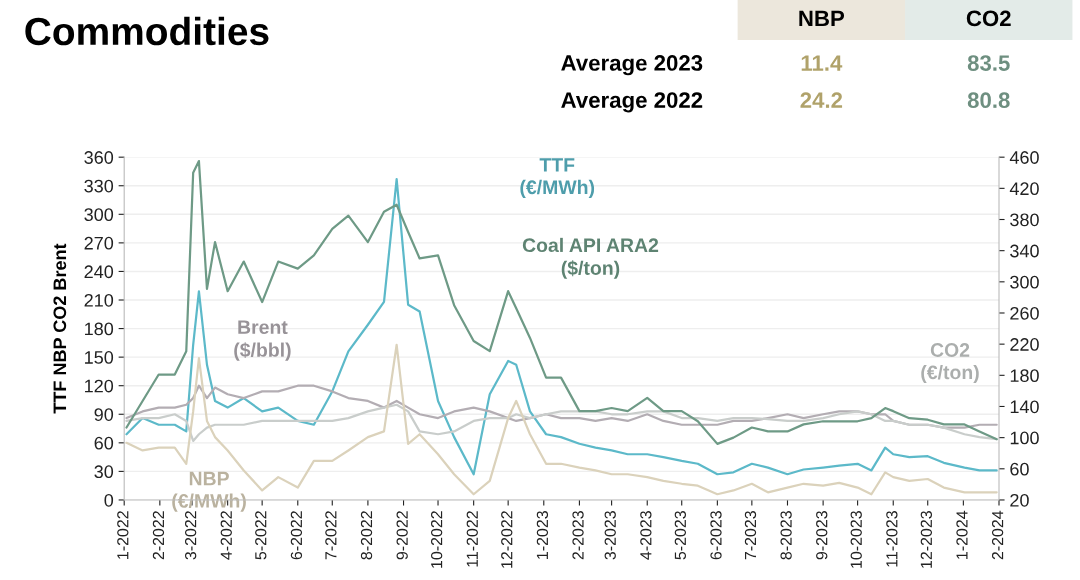 This screenshot has width=1080, height=580. What do you see at coordinates (261, 535) in the screenshot?
I see `x-tick-label: 5-2022` at bounding box center [261, 535].